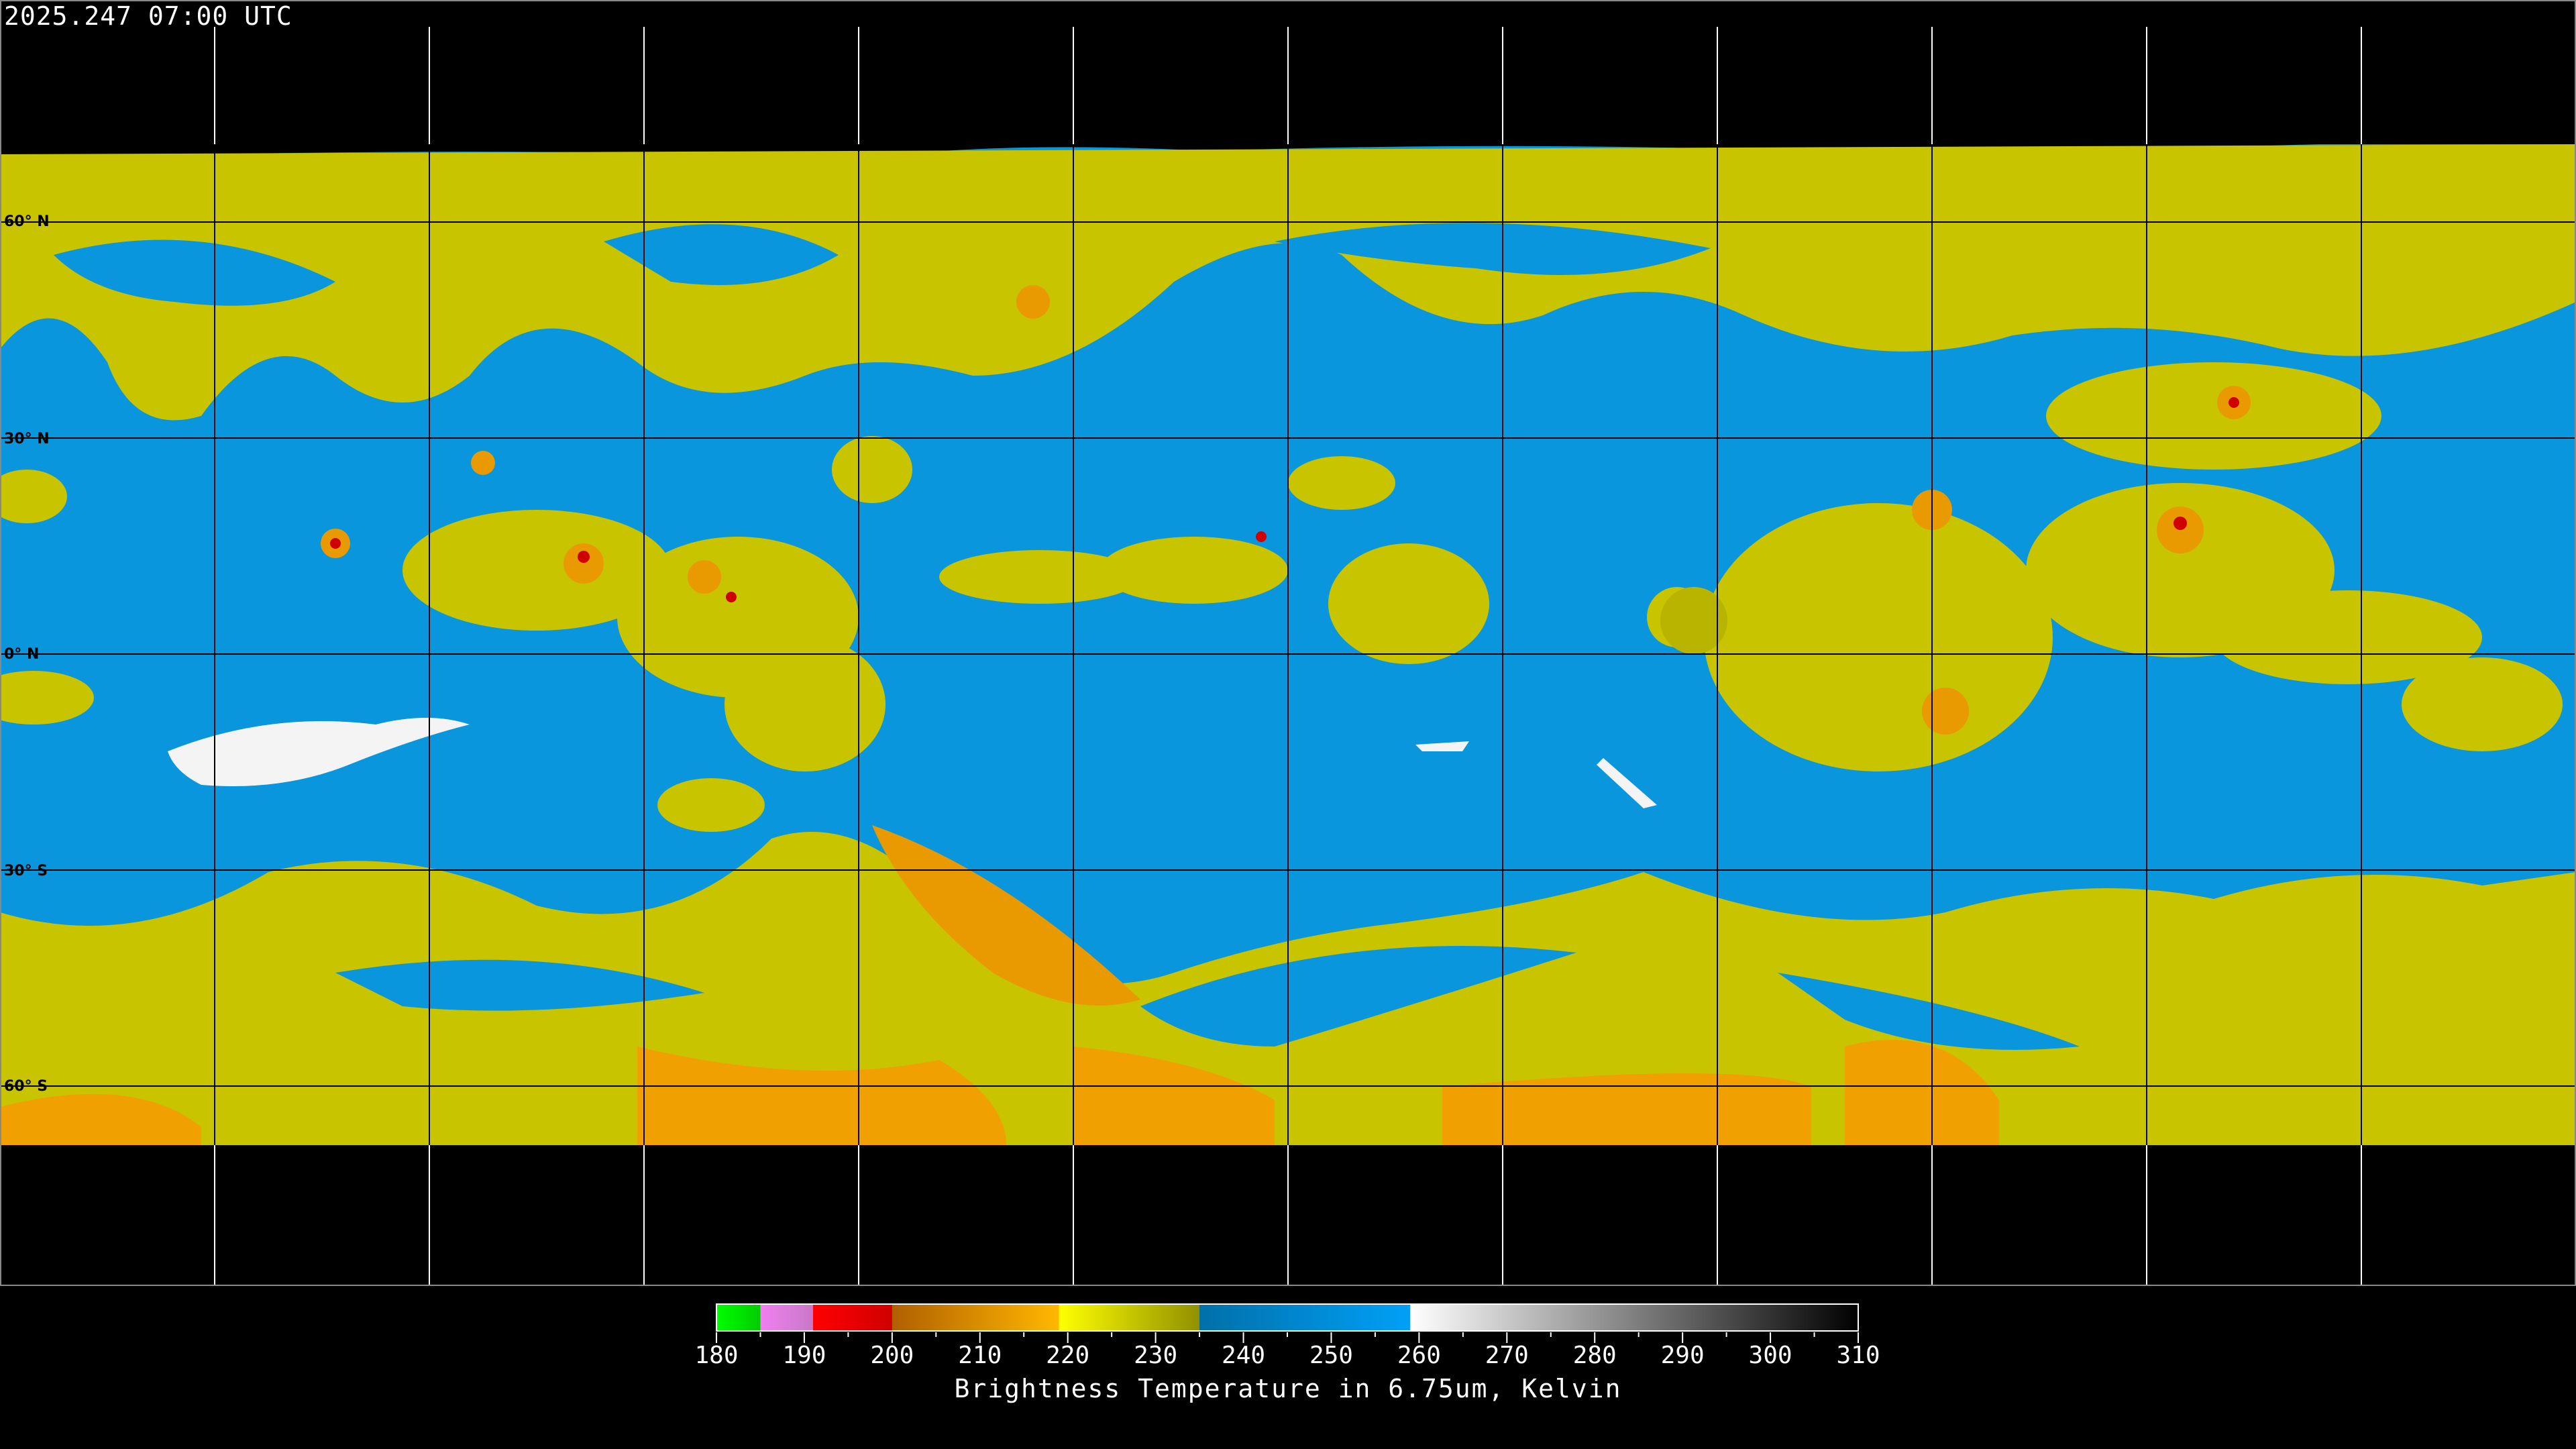 Image resolution: width=2576 pixels, height=1449 pixels. Describe the element at coordinates (1155, 1355) in the screenshot. I see `colorbar-tick-label: 230` at that location.